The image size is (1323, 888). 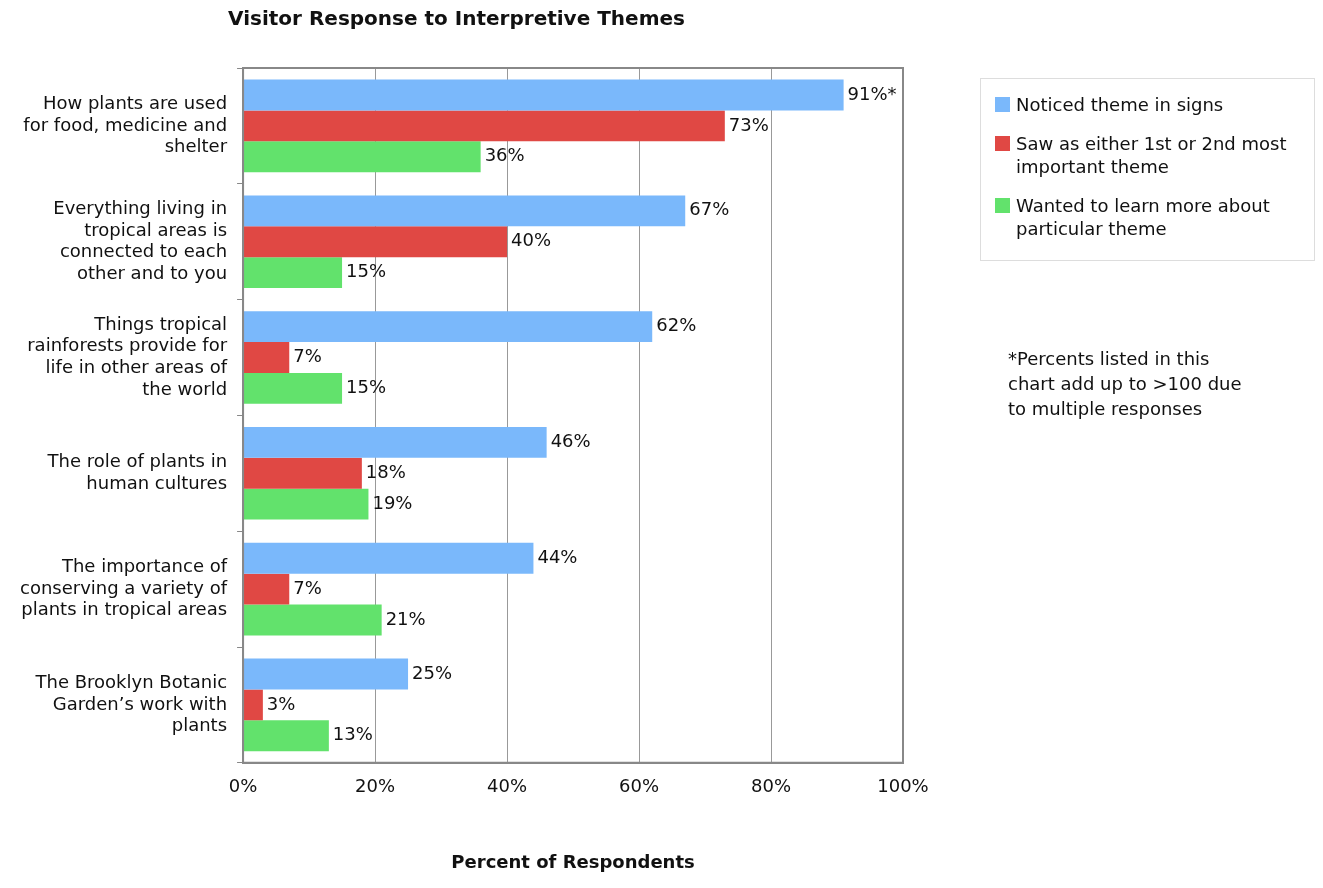 What do you see at coordinates (1120, 104) in the screenshot?
I see `legend-label: Noticed theme in signs` at bounding box center [1120, 104].